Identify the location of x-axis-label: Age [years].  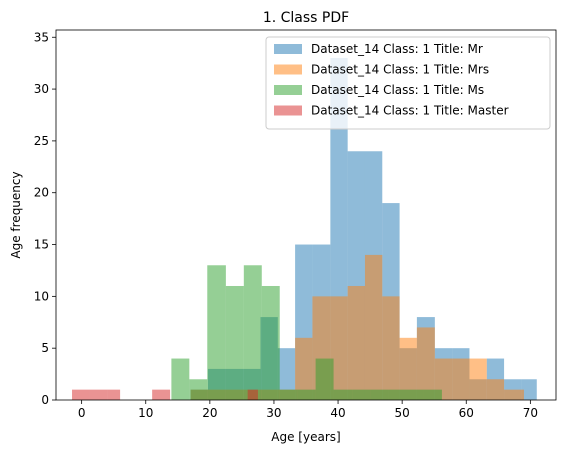
(305, 437).